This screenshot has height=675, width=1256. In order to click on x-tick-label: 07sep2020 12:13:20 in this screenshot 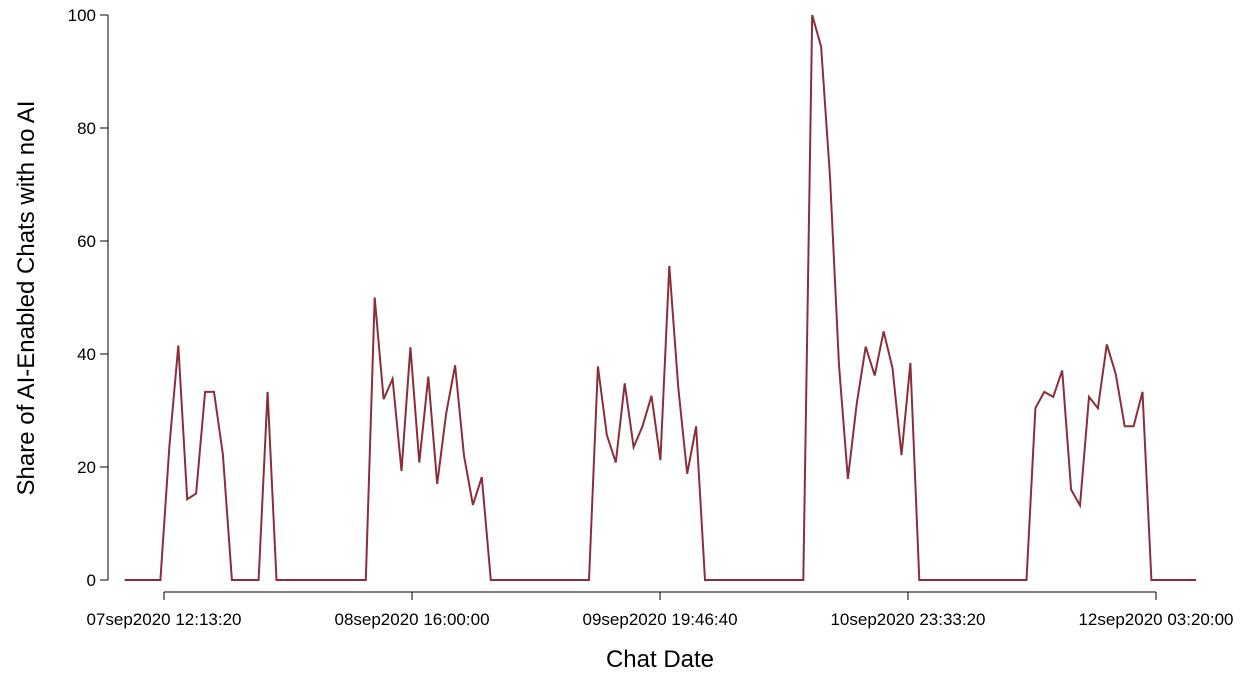, I will do `click(163, 619)`.